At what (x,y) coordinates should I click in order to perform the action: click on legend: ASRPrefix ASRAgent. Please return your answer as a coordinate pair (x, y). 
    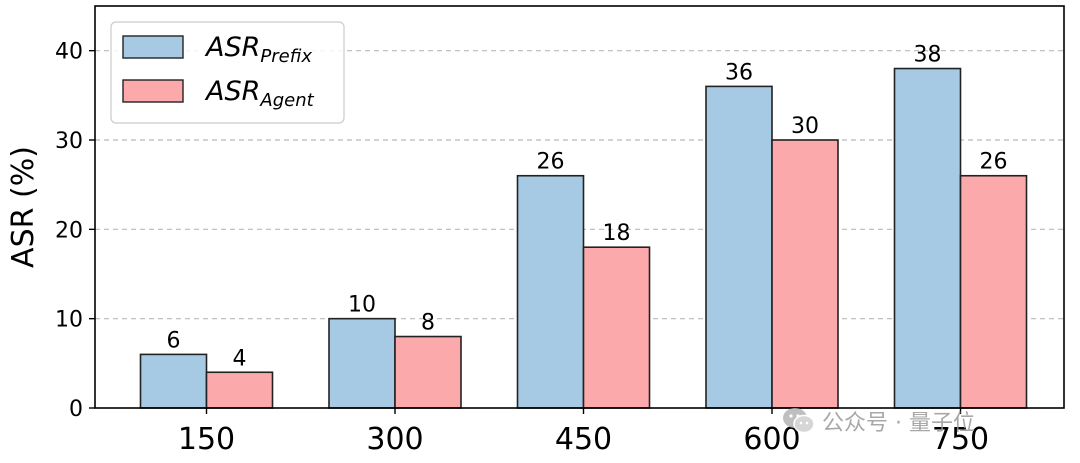
    Looking at the image, I should click on (227, 72).